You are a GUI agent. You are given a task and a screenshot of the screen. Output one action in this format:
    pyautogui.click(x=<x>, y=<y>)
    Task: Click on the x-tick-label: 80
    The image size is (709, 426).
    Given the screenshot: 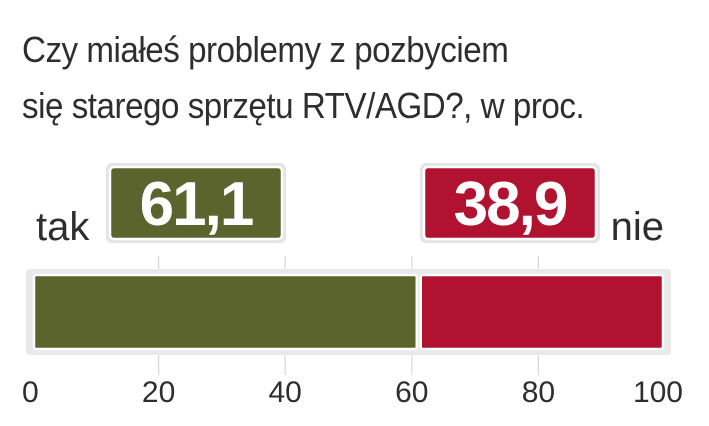 What is the action you would take?
    pyautogui.click(x=538, y=392)
    